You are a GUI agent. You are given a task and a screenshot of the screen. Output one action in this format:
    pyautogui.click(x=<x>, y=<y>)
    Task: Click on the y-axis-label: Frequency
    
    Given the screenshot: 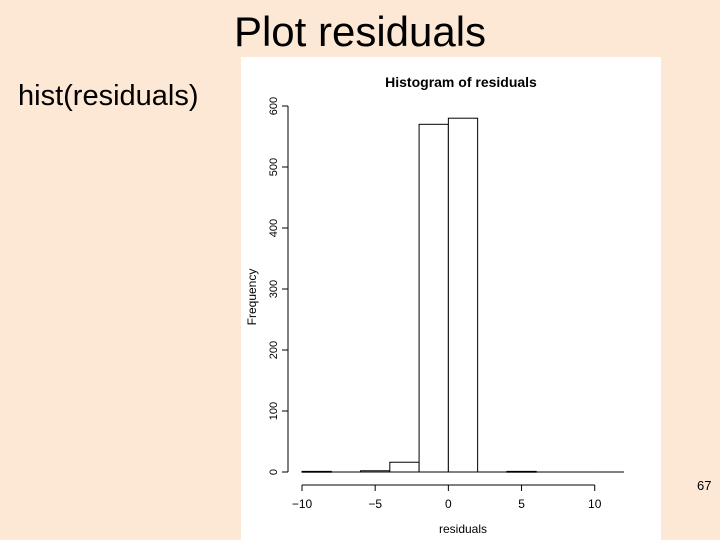 What is the action you would take?
    pyautogui.click(x=252, y=297)
    